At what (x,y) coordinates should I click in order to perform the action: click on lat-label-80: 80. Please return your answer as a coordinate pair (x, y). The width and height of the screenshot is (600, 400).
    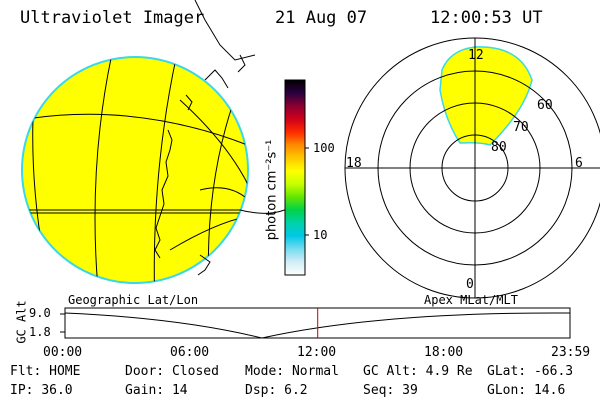
    Looking at the image, I should click on (499, 147).